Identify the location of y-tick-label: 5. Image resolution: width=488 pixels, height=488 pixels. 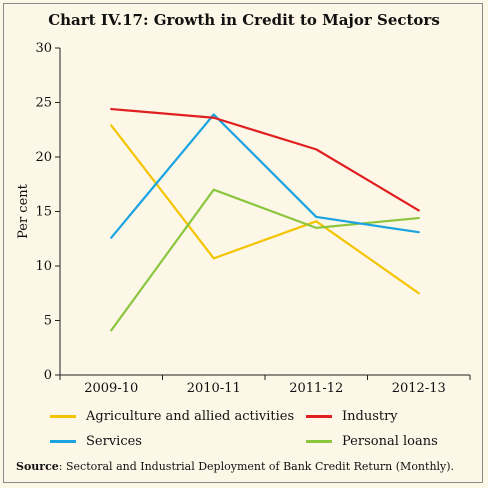
(48, 321).